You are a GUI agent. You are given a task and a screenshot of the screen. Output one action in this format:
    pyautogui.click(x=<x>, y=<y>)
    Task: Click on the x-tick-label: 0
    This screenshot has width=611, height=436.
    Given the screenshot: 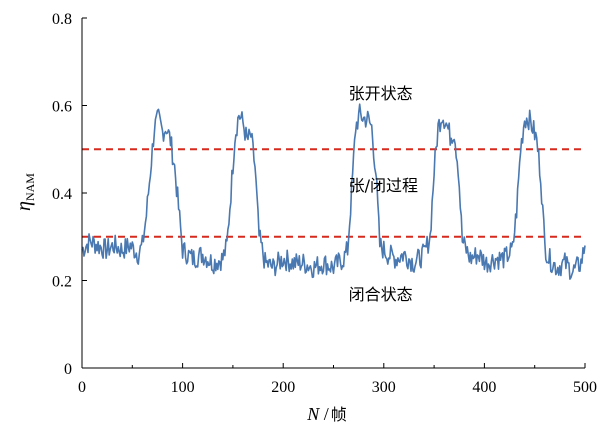 What is the action you would take?
    pyautogui.click(x=82, y=387)
    